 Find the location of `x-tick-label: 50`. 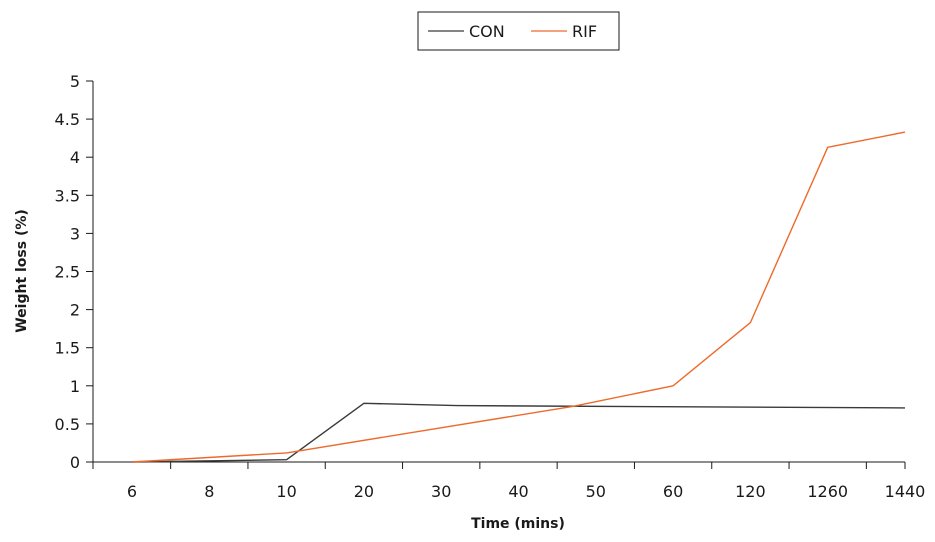

x-tick-label: 50 is located at coordinates (596, 491).